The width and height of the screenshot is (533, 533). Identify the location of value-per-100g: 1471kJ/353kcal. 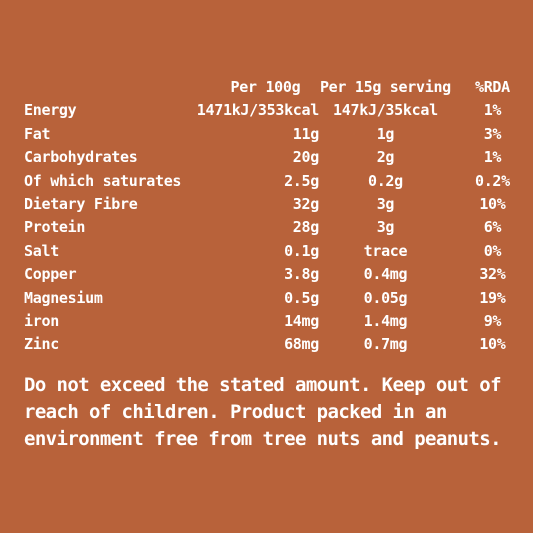
(258, 110).